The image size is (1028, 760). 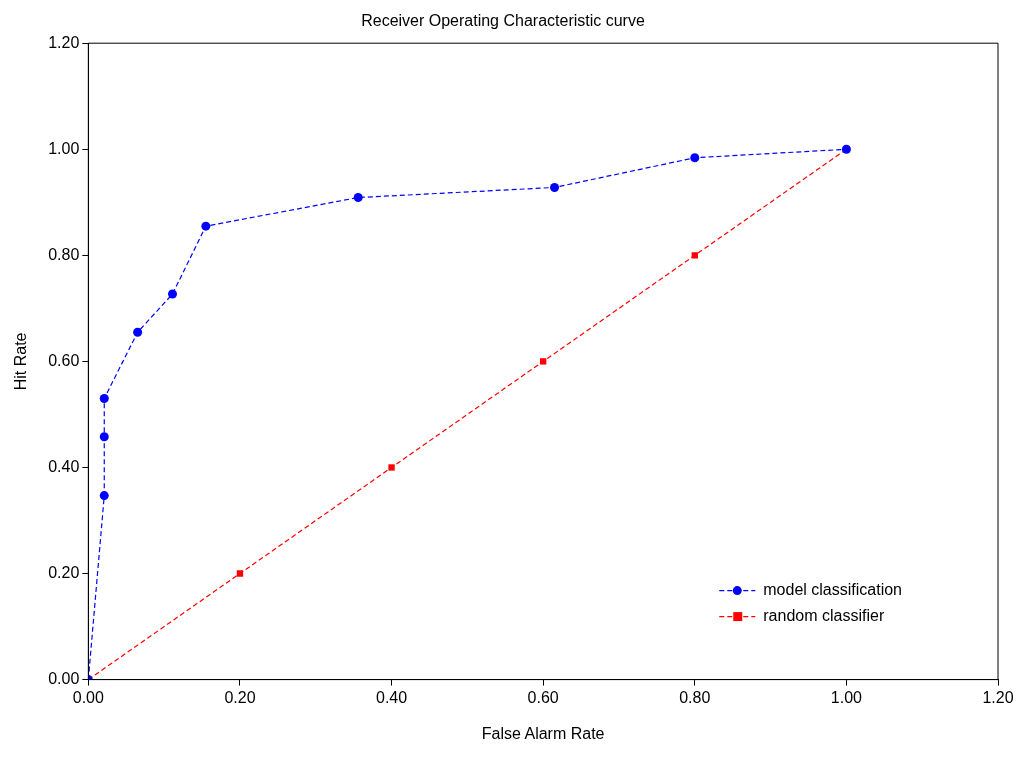 What do you see at coordinates (64, 572) in the screenshot?
I see `y-tick-label: 0.20` at bounding box center [64, 572].